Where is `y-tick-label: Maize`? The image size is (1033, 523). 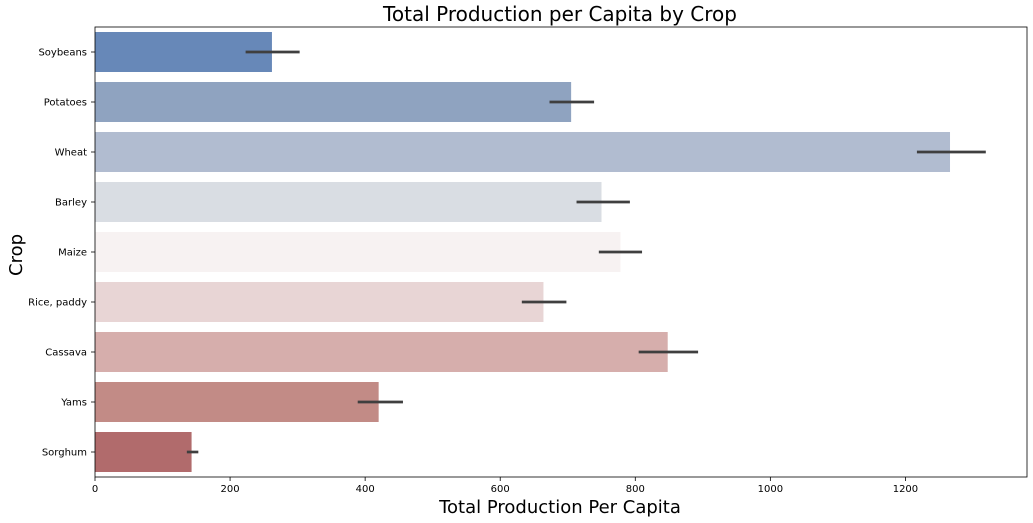
y-tick-label: Maize is located at coordinates (72, 253).